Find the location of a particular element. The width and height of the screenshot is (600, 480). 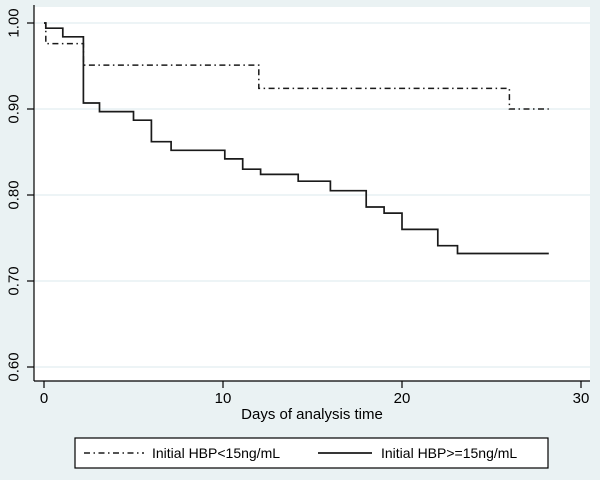

legend-box is located at coordinates (311, 453).